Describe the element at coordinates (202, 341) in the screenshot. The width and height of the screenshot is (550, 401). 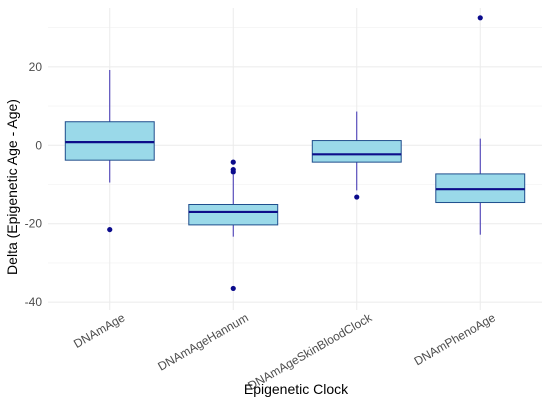
I see `x-tick-label: DNAmAgeHannum` at that location.